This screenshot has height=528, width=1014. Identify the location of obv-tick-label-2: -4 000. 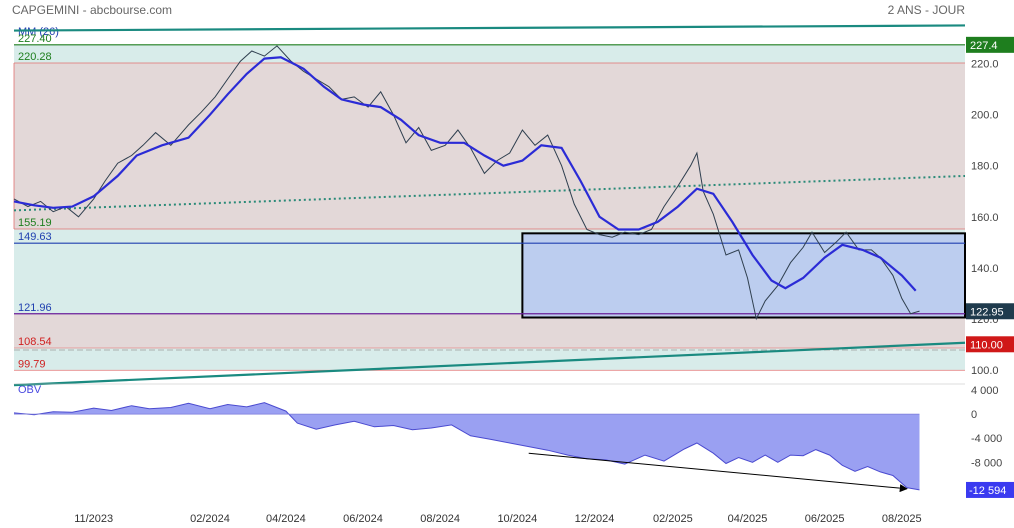
(986, 439).